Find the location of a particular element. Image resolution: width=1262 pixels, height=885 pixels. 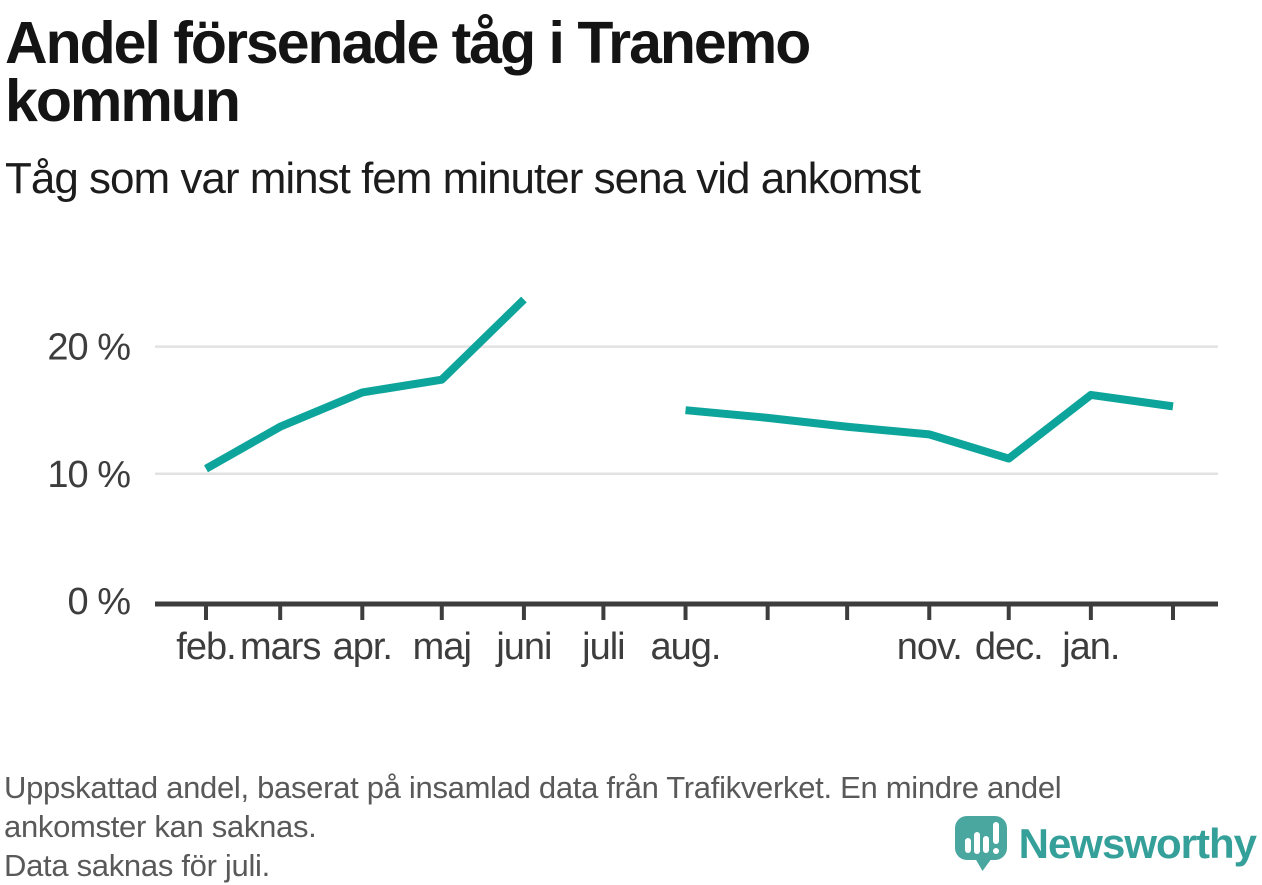

svg-text: aug. is located at coordinates (686, 647).